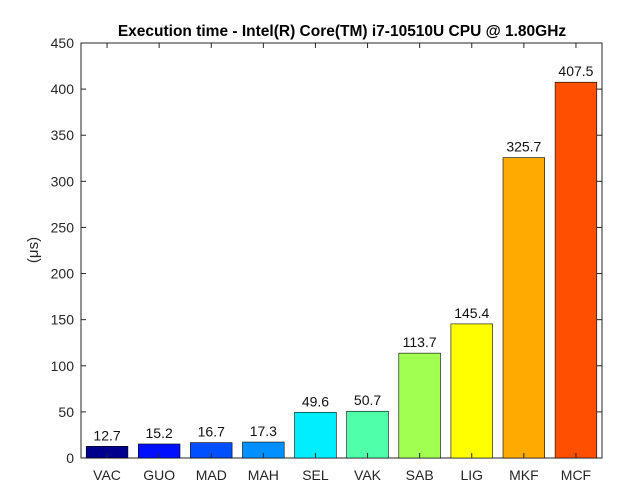 This screenshot has height=499, width=622. Describe the element at coordinates (66, 412) in the screenshot. I see `y-tick-label: 50` at that location.